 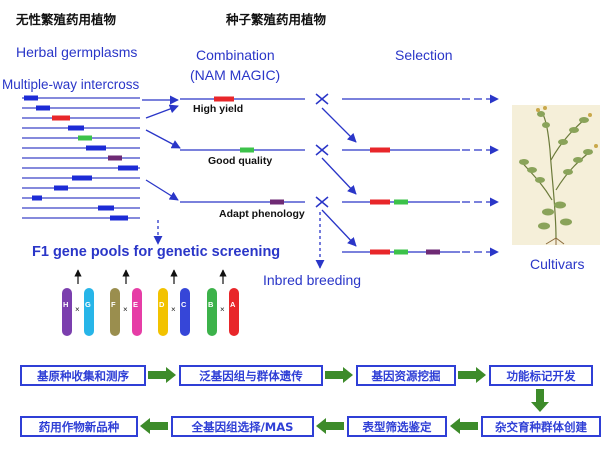 What do you see at coordinates (541, 375) in the screenshot?
I see `pipeline-step-marker-dev: 功能标记开发` at bounding box center [541, 375].